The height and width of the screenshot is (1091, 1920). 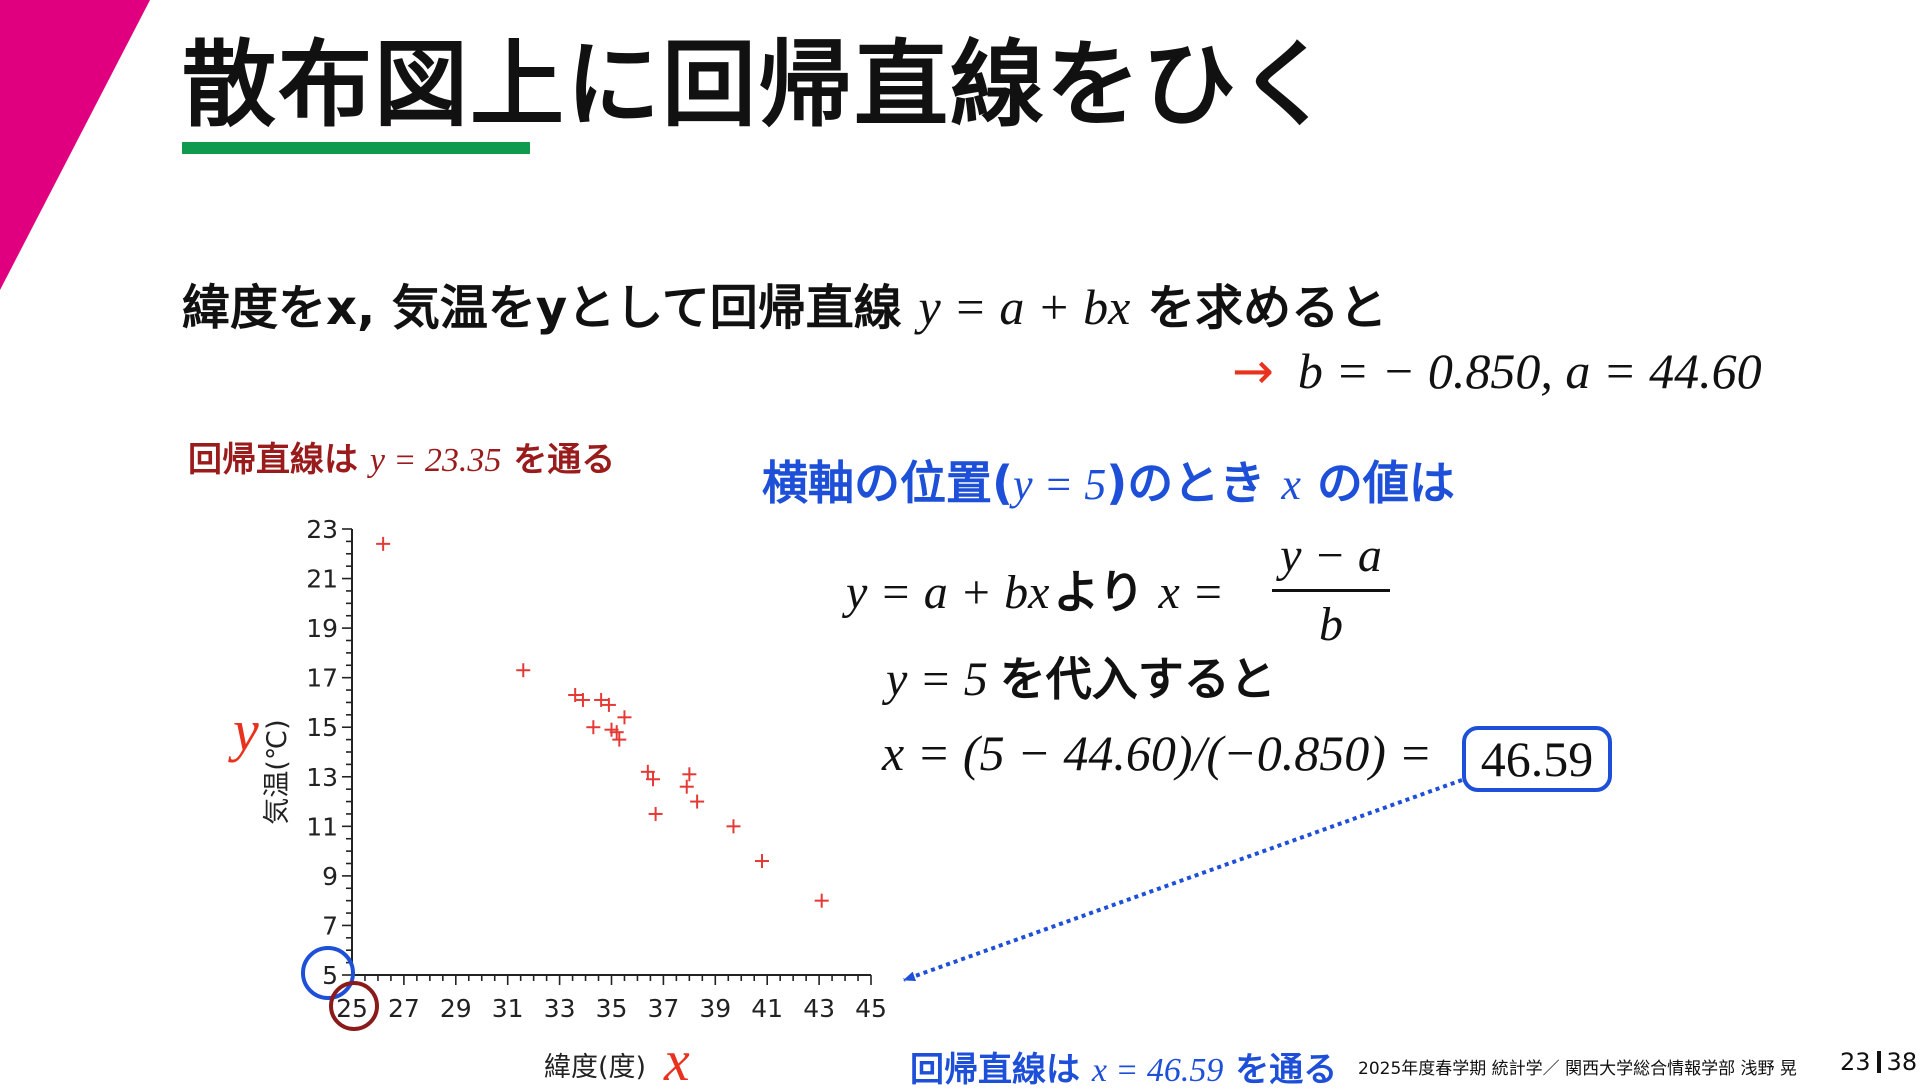 I want to click on step2-line: y = 5 を代入すると, so click(x=1081, y=676).